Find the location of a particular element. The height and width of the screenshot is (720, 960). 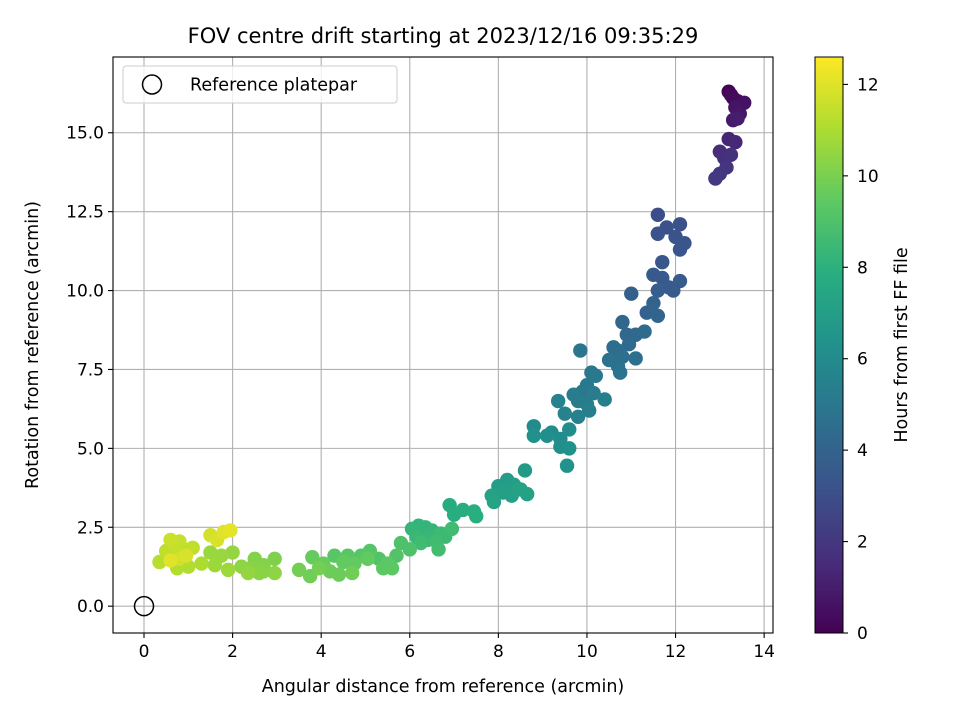

colorbar-tick-label: 12 is located at coordinates (868, 85).